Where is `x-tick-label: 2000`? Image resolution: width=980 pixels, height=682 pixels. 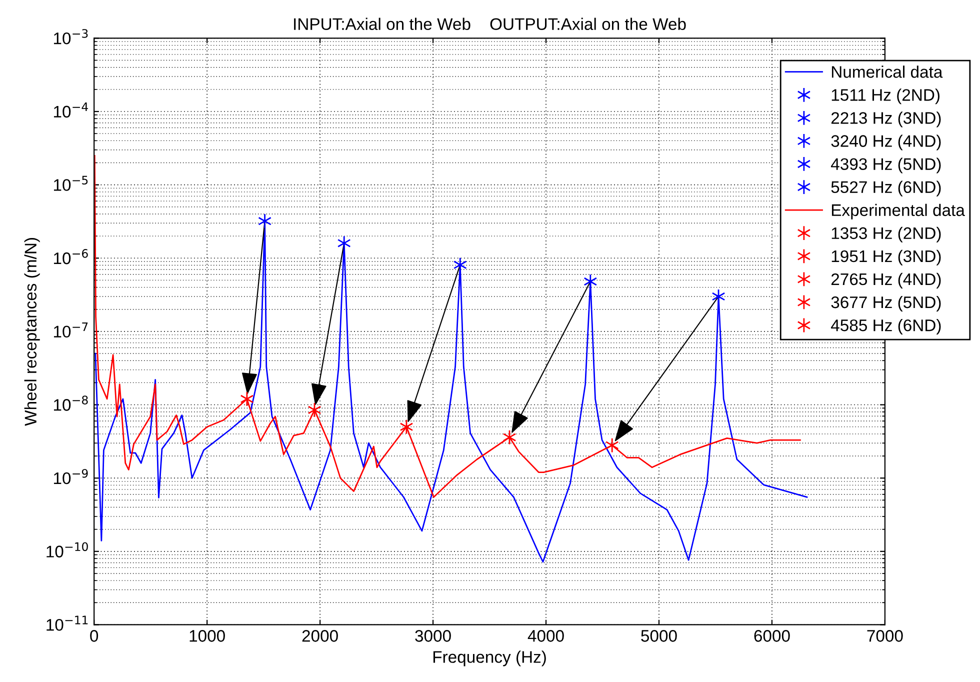
x-tick-label: 2000 is located at coordinates (320, 636).